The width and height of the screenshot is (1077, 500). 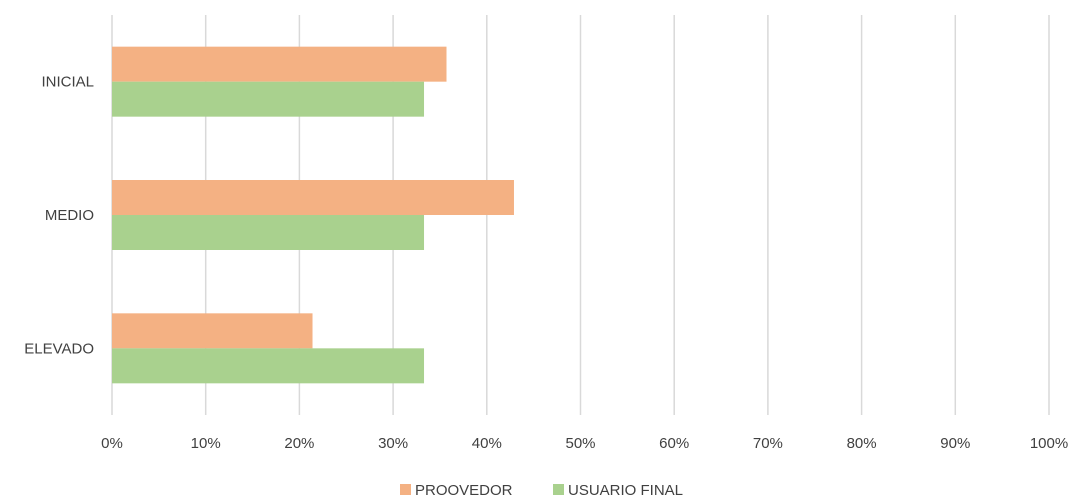 I want to click on x-tick-label: 20%, so click(x=299, y=443).